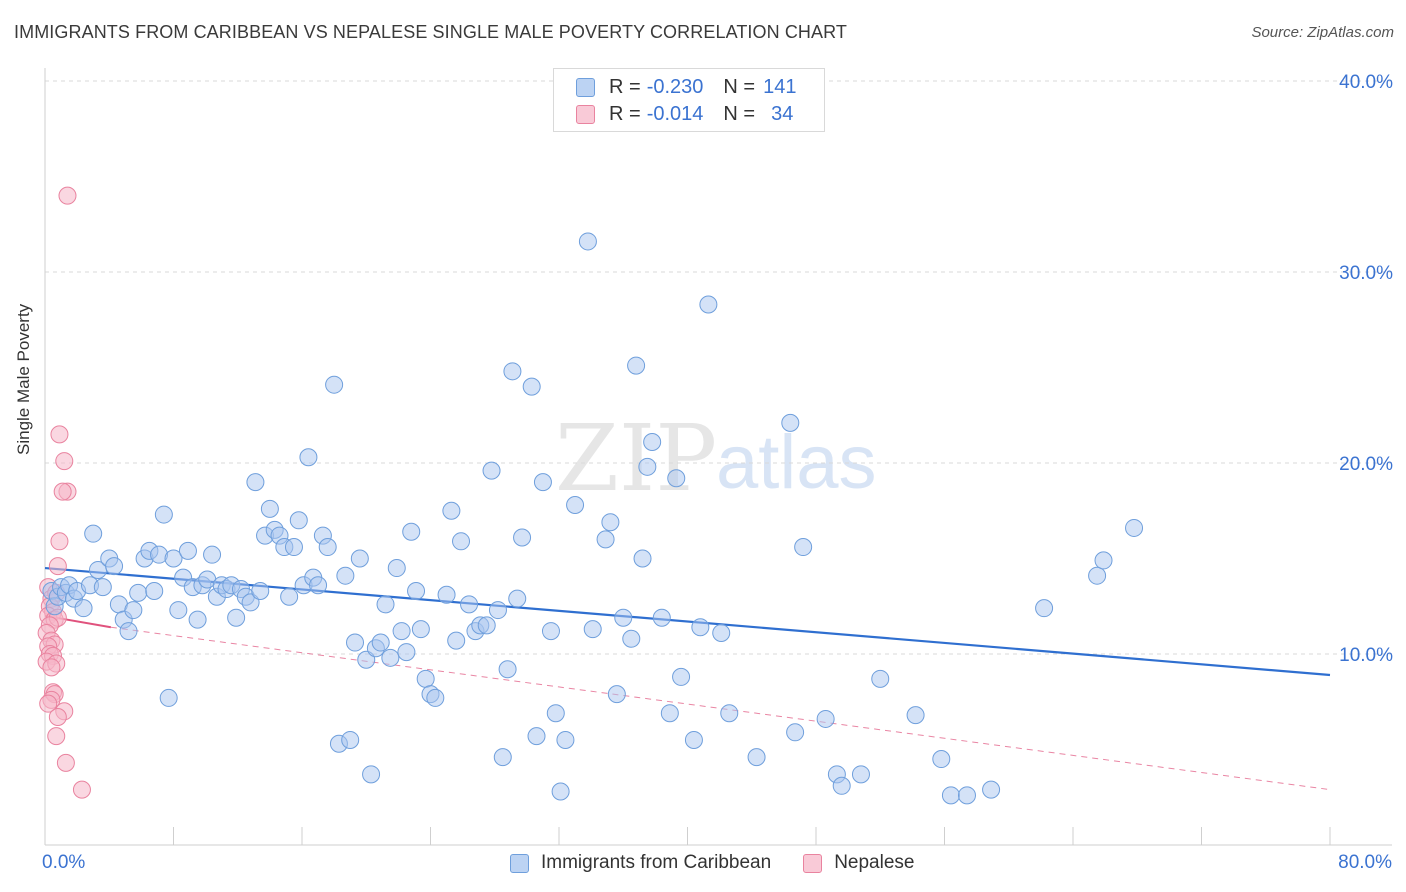 The height and width of the screenshot is (892, 1406). What do you see at coordinates (675, 113) in the screenshot?
I see `legend-r-value: -0.014` at bounding box center [675, 113].